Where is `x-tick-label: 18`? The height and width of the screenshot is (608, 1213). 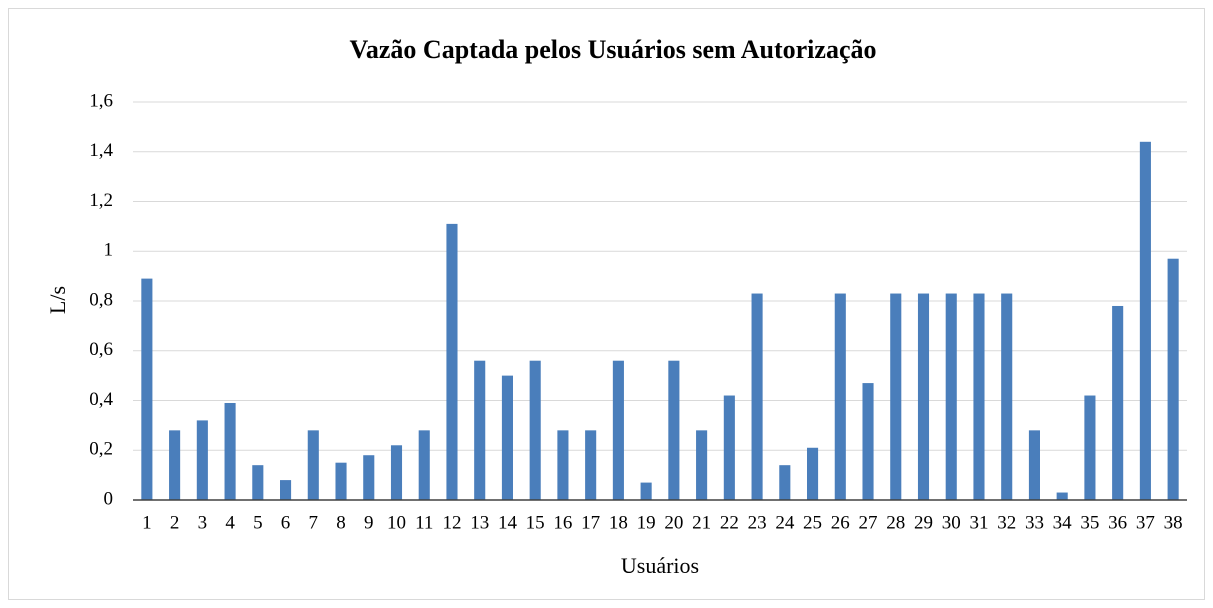 x-tick-label: 18 is located at coordinates (618, 522).